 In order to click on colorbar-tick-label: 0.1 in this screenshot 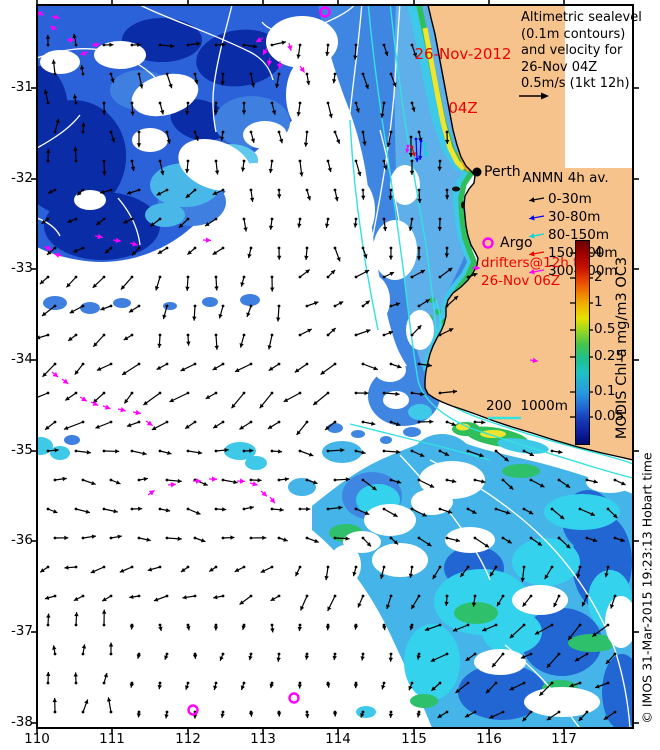, I will do `click(605, 391)`.